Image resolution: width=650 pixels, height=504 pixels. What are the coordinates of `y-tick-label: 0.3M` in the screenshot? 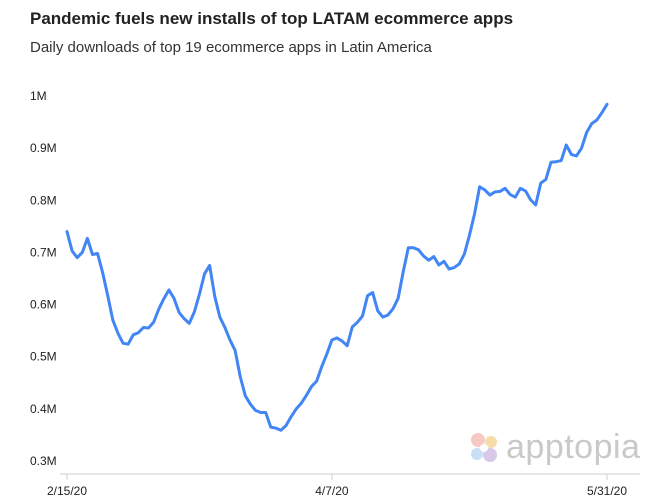 It's located at (43, 461).